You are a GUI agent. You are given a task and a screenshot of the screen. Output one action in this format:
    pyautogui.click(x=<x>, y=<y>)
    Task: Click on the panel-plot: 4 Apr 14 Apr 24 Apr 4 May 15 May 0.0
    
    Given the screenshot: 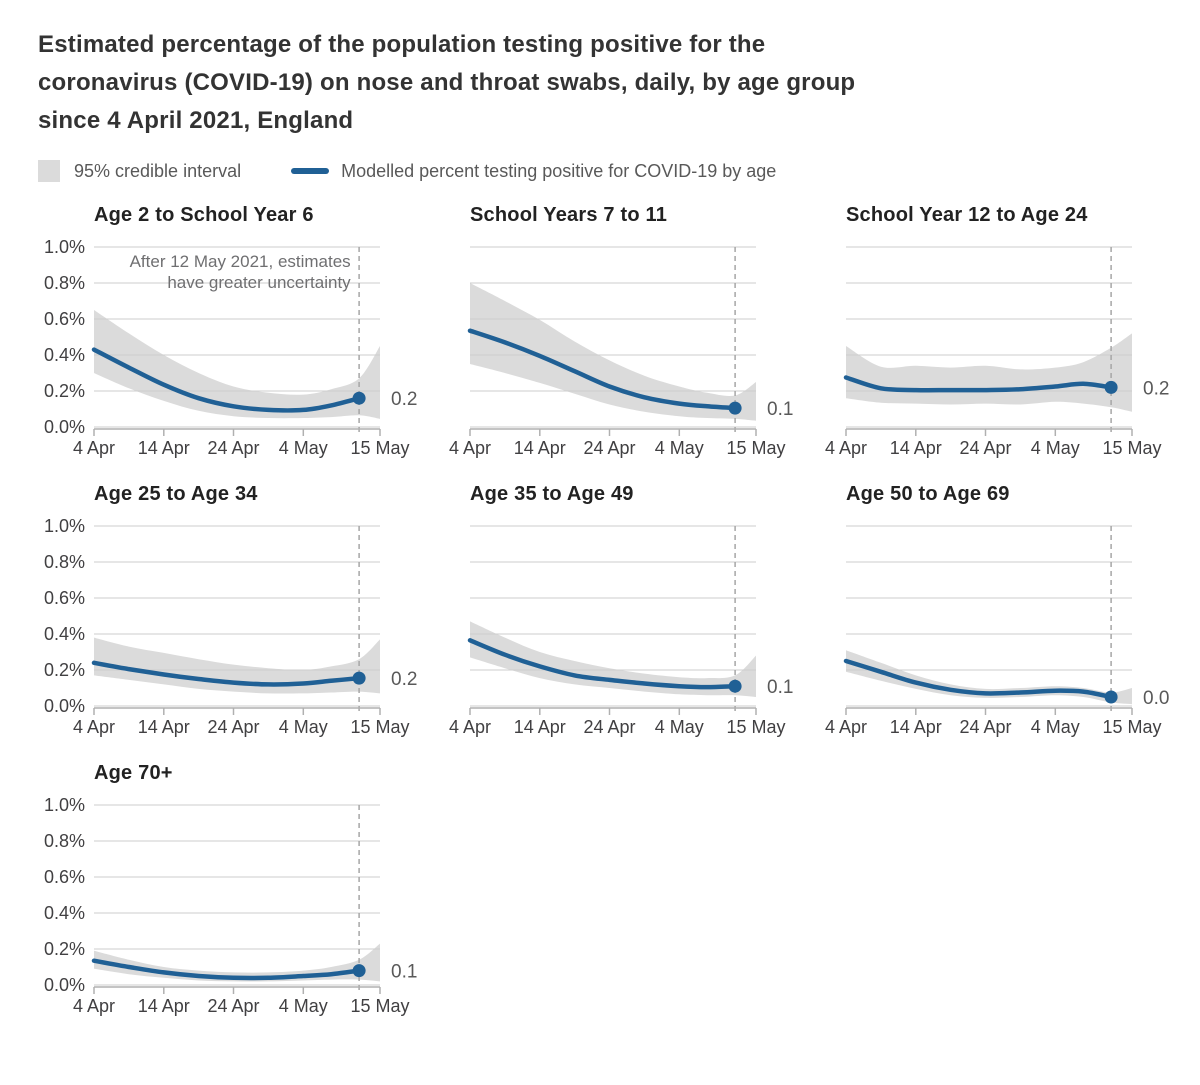 What is the action you would take?
    pyautogui.click(x=997, y=631)
    